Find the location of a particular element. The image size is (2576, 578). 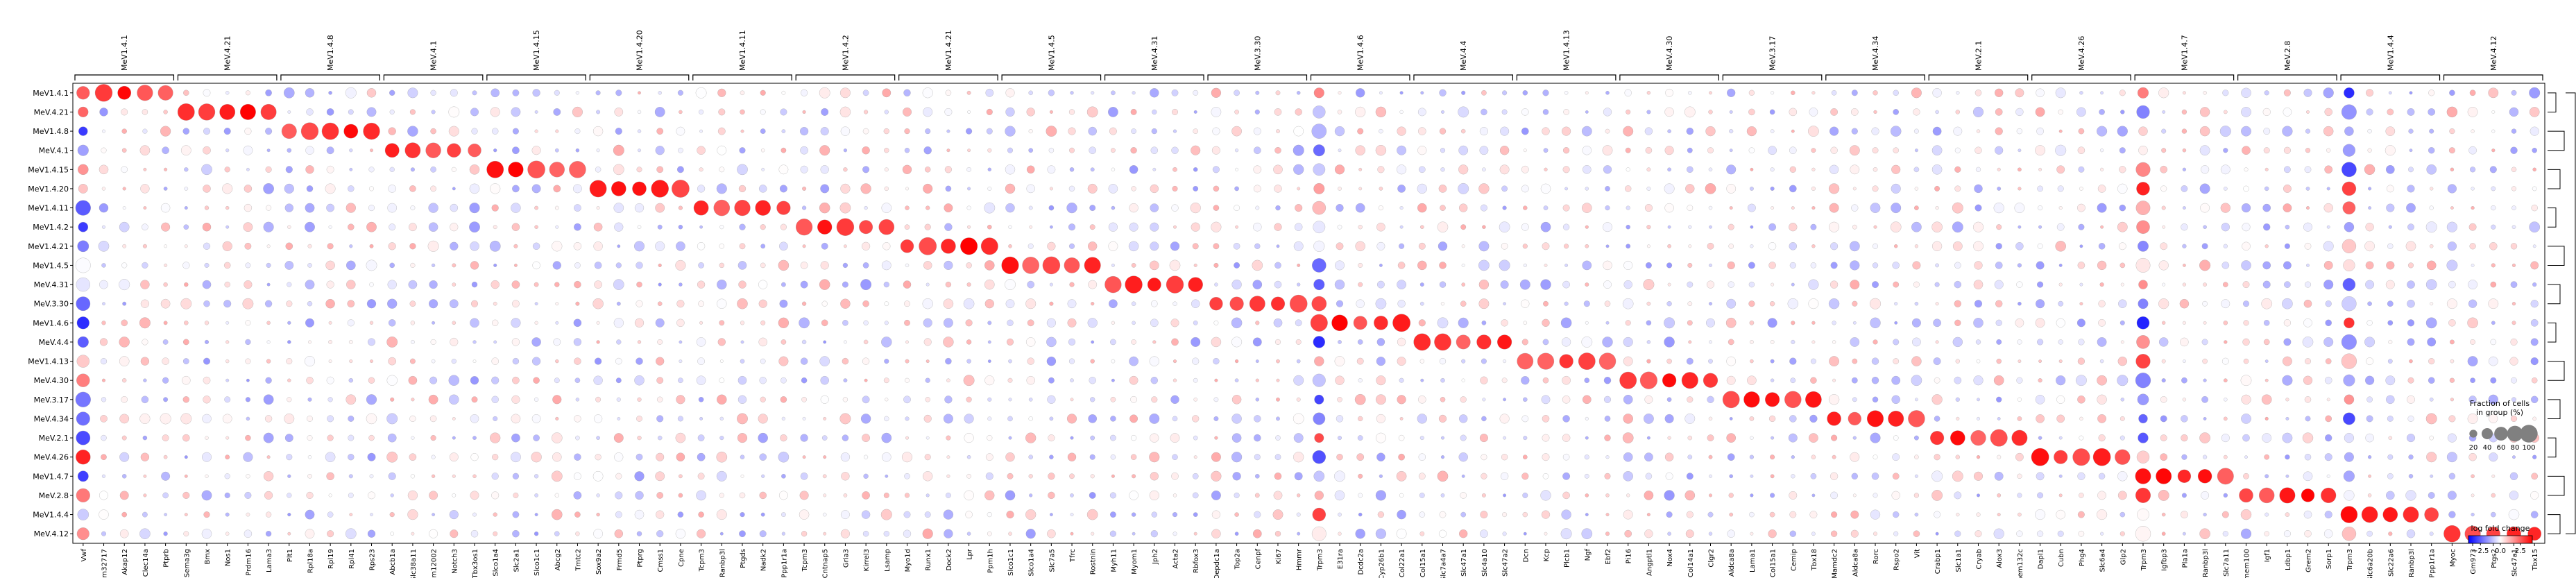

gene-label: Tbx18 is located at coordinates (1814, 560).